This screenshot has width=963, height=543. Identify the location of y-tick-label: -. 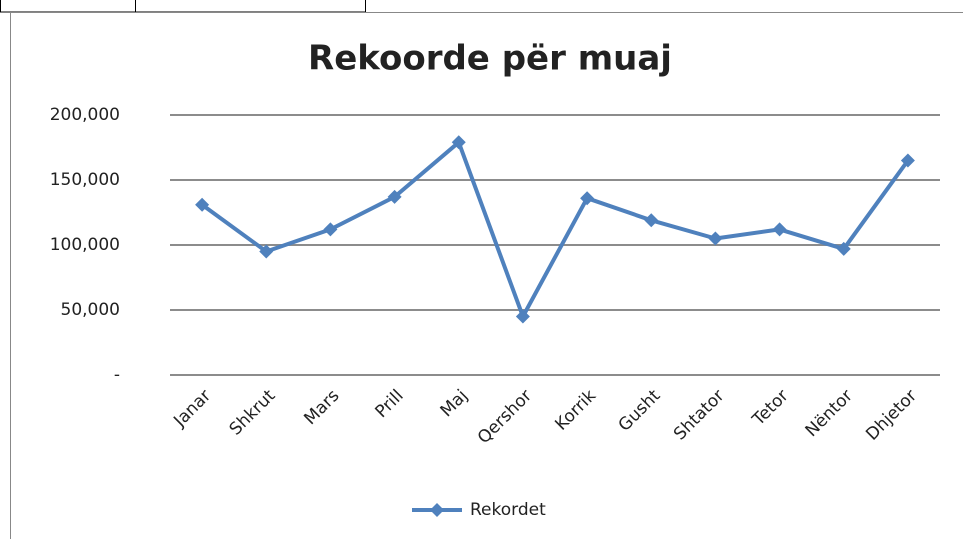
(117, 375).